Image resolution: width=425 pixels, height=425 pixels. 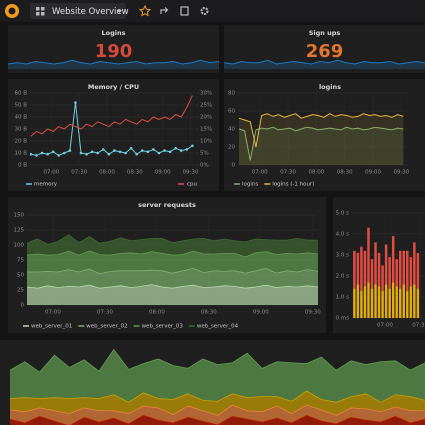 I want to click on x-tick-label: 08:30, so click(x=209, y=313).